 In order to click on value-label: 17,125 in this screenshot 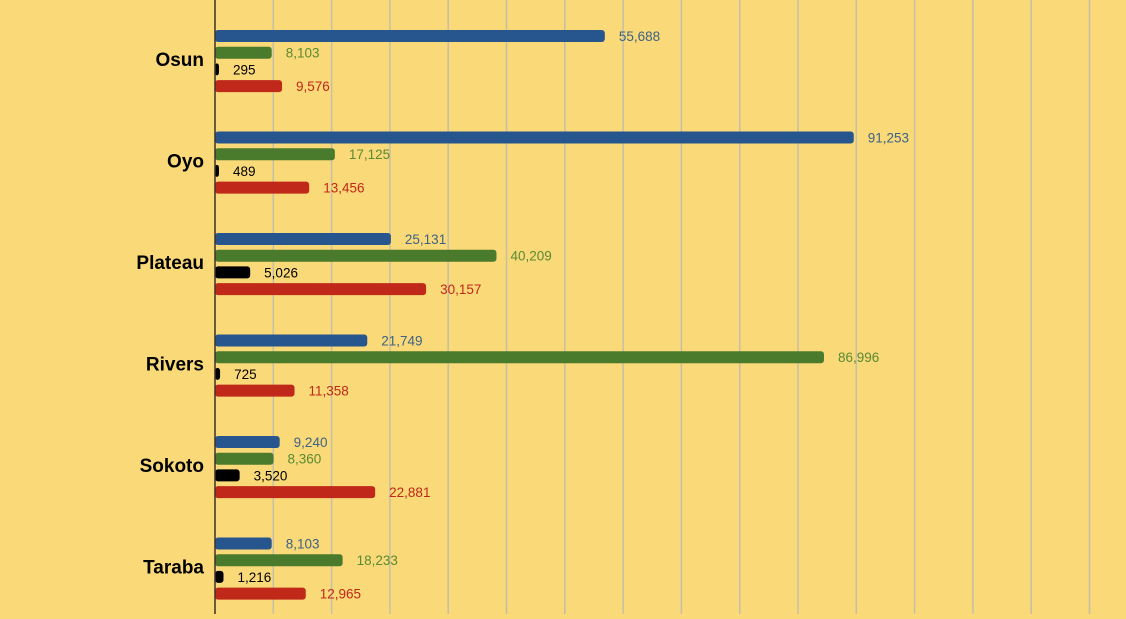, I will do `click(369, 154)`.